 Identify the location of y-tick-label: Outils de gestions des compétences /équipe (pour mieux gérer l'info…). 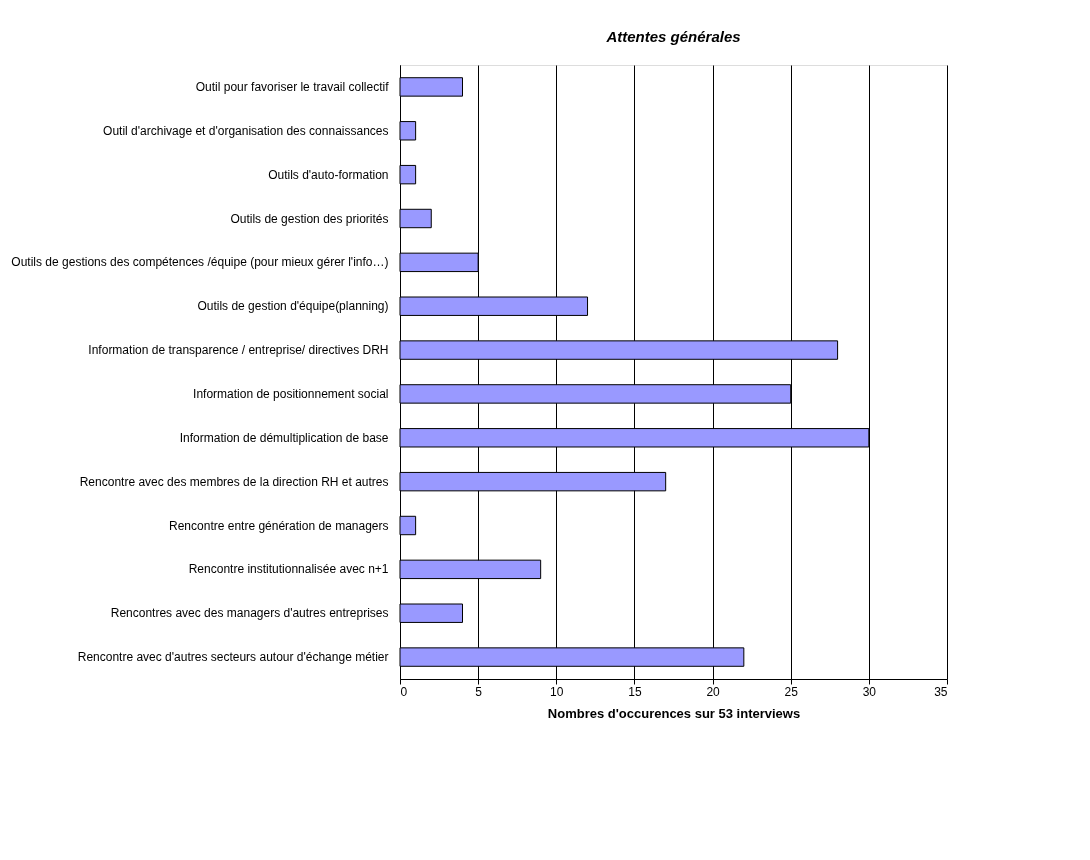
(200, 262).